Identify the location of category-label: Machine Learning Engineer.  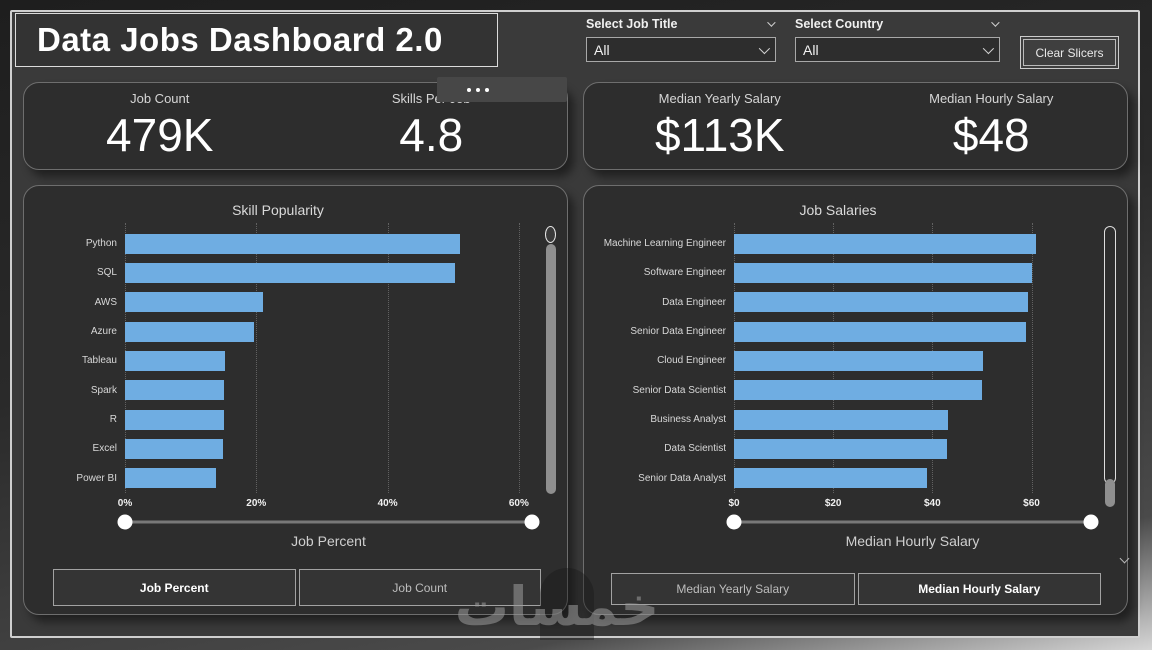
(664, 244).